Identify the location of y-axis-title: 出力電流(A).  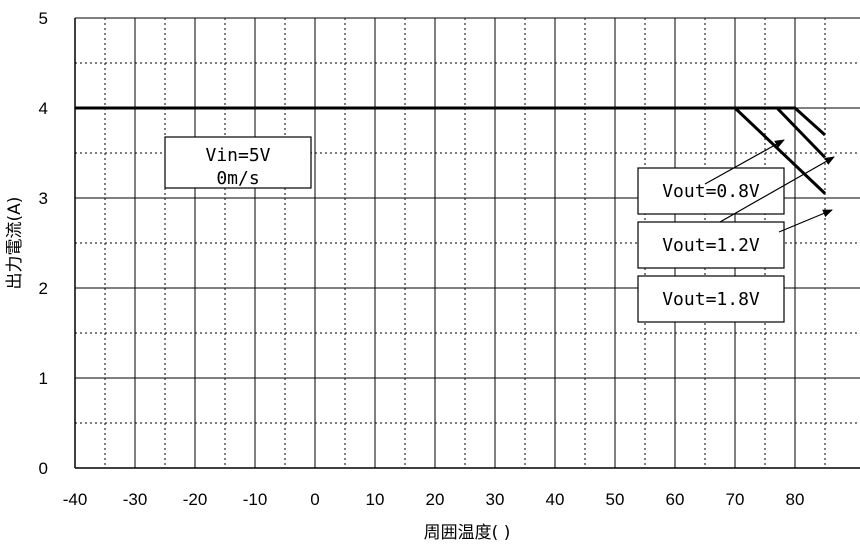
(15, 243).